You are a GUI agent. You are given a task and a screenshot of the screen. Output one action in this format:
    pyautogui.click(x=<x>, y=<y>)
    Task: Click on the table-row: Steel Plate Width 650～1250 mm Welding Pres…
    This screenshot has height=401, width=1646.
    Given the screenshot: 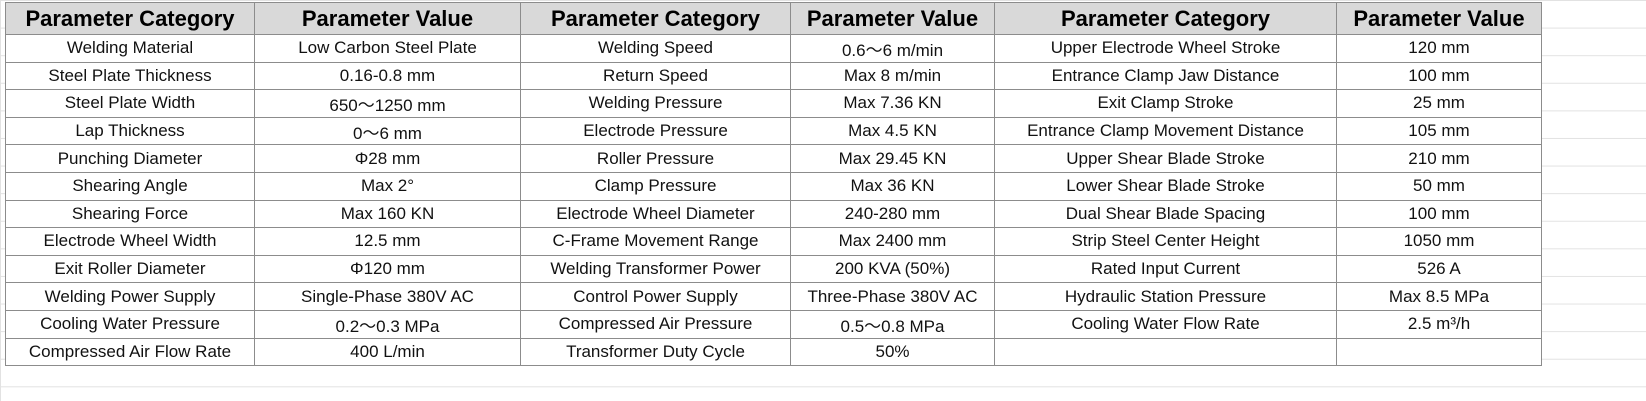 What is the action you would take?
    pyautogui.click(x=773, y=103)
    